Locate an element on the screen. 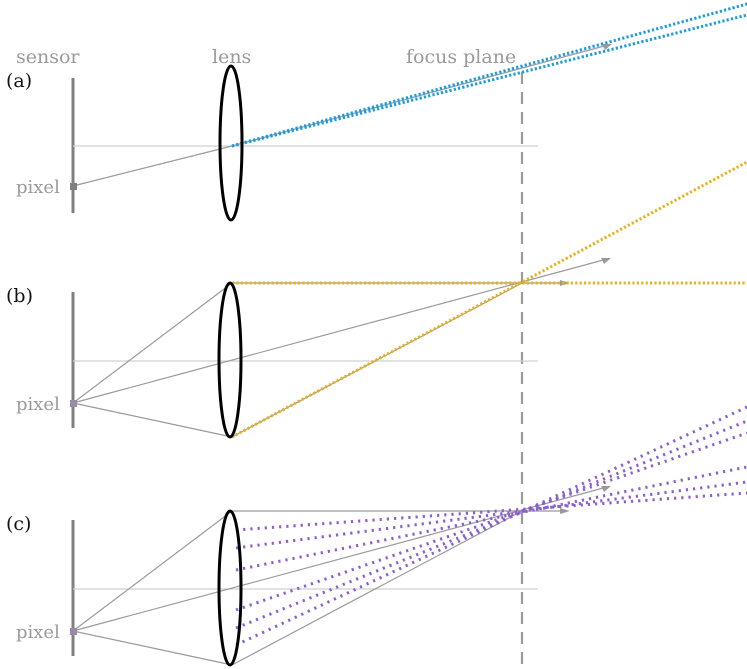 This screenshot has height=669, width=747. panel-a-lens is located at coordinates (231, 143).